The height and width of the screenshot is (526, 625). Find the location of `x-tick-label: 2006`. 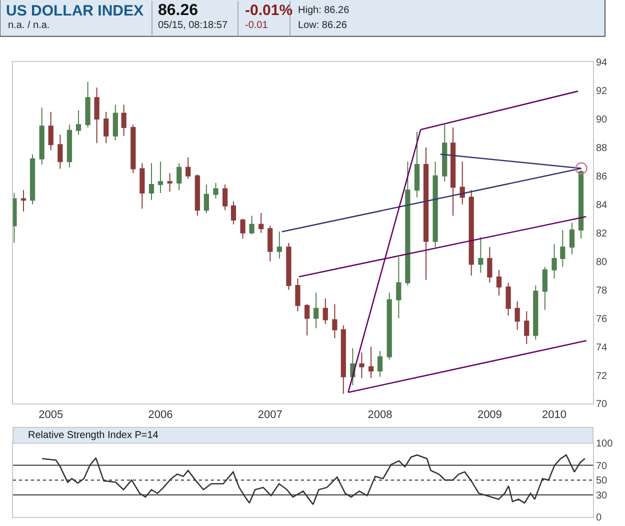

x-tick-label: 2006 is located at coordinates (160, 414).